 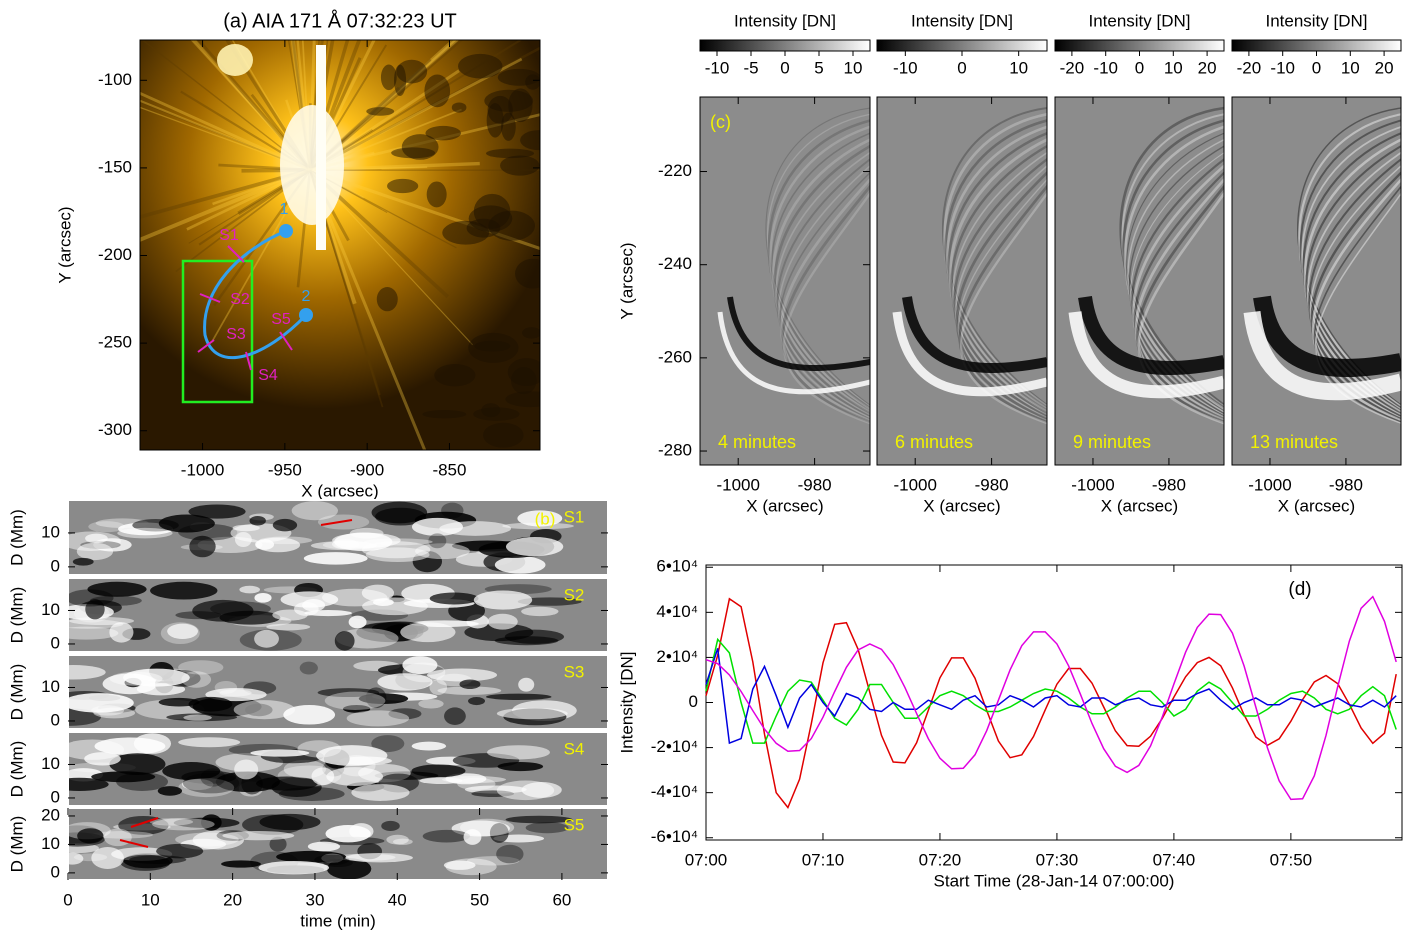 I want to click on x-tick-label: 07:10, so click(x=823, y=859).